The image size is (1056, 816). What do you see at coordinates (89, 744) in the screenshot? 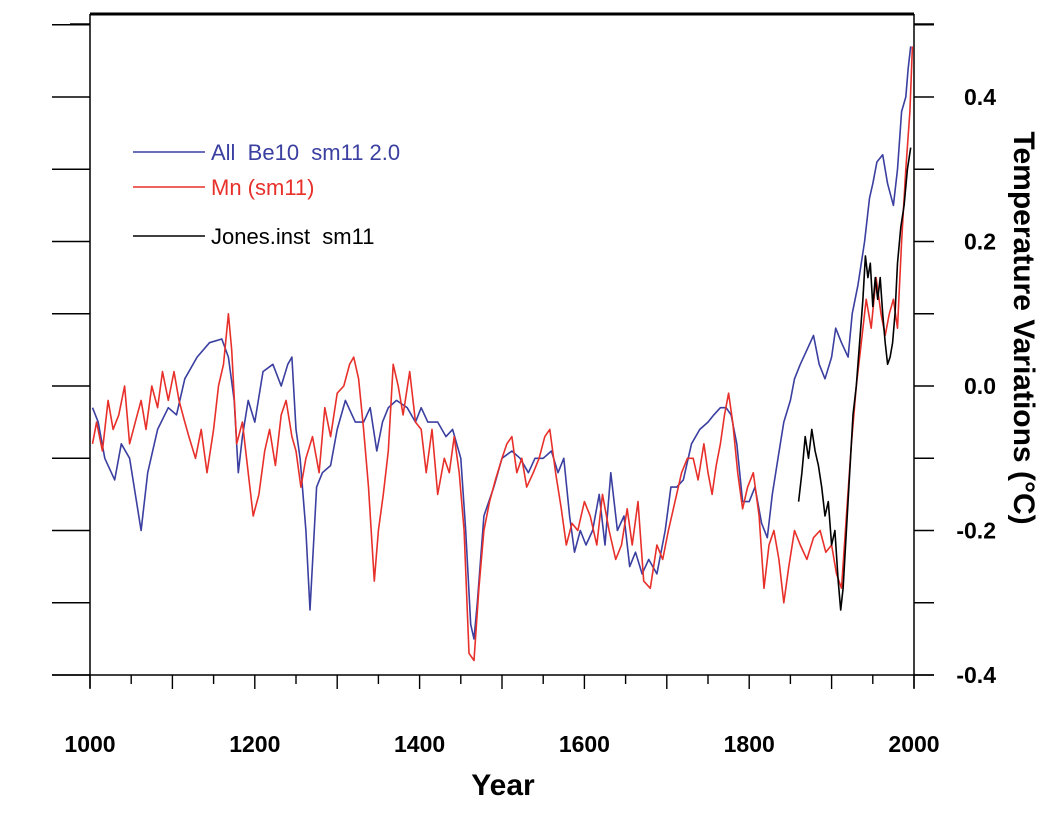
I see `x-tick-label: 1000` at bounding box center [89, 744].